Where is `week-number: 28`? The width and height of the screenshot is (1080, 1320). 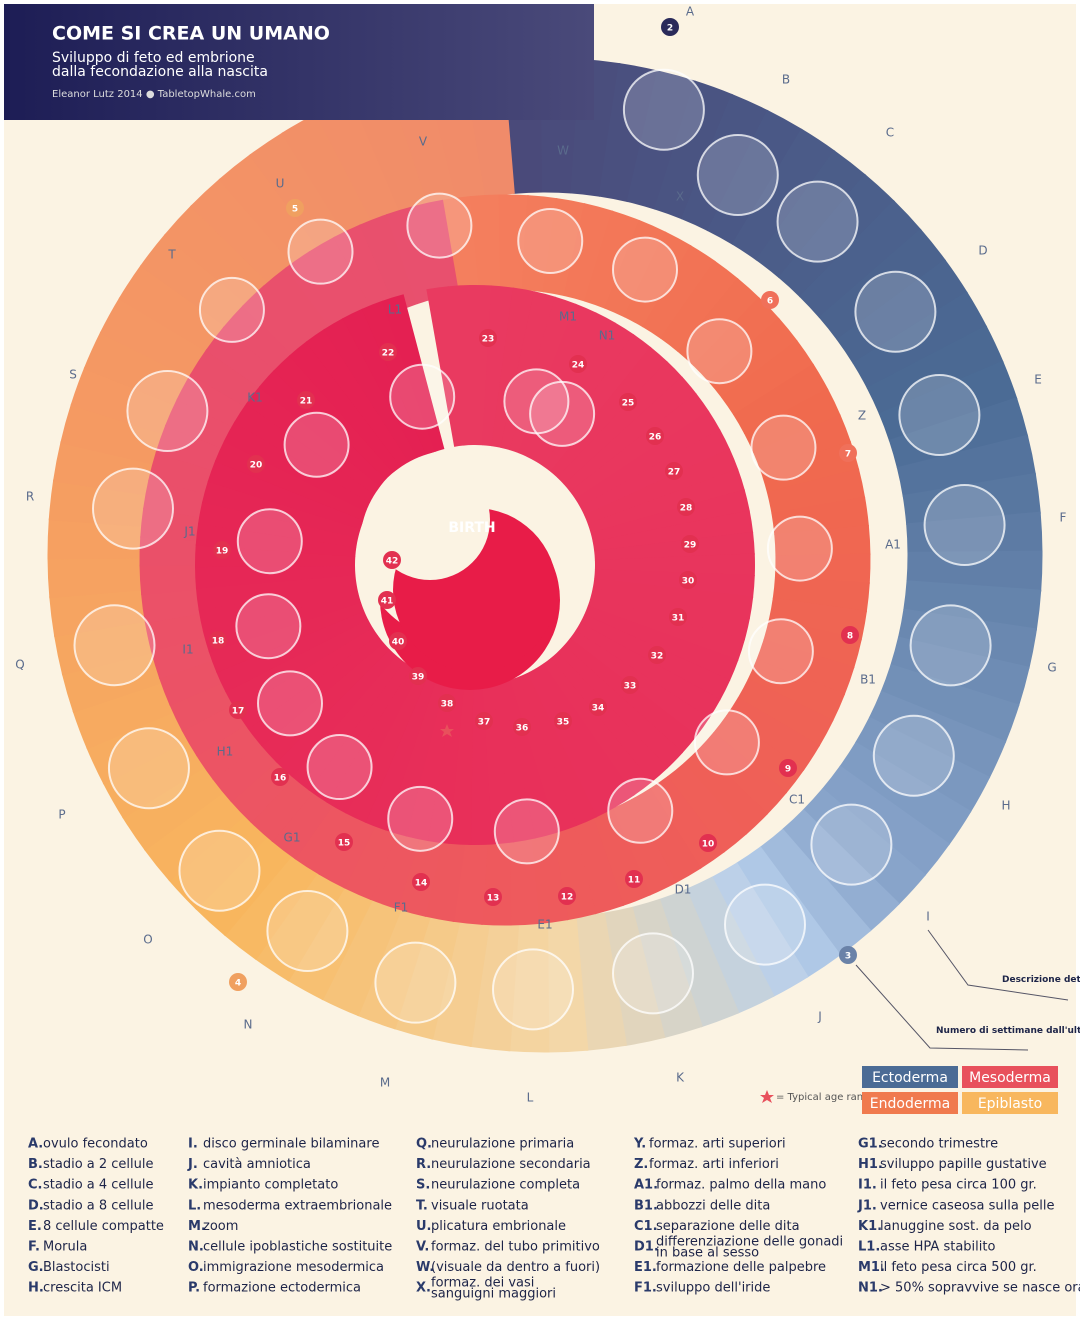 week-number: 28 is located at coordinates (686, 509).